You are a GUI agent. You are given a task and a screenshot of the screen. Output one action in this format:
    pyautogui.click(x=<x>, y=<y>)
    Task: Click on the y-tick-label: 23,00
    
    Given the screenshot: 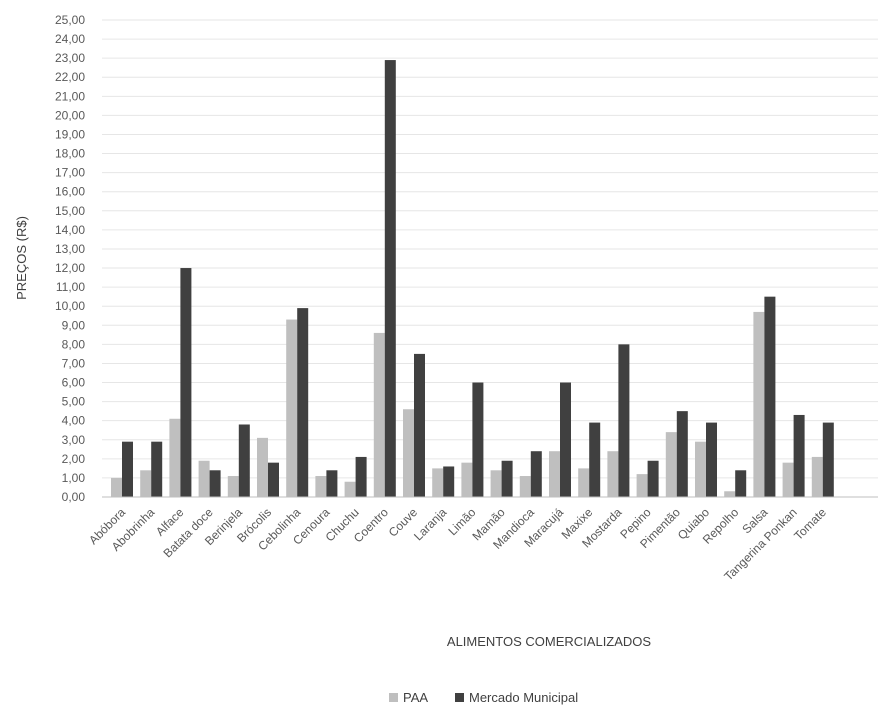 What is the action you would take?
    pyautogui.click(x=70, y=58)
    